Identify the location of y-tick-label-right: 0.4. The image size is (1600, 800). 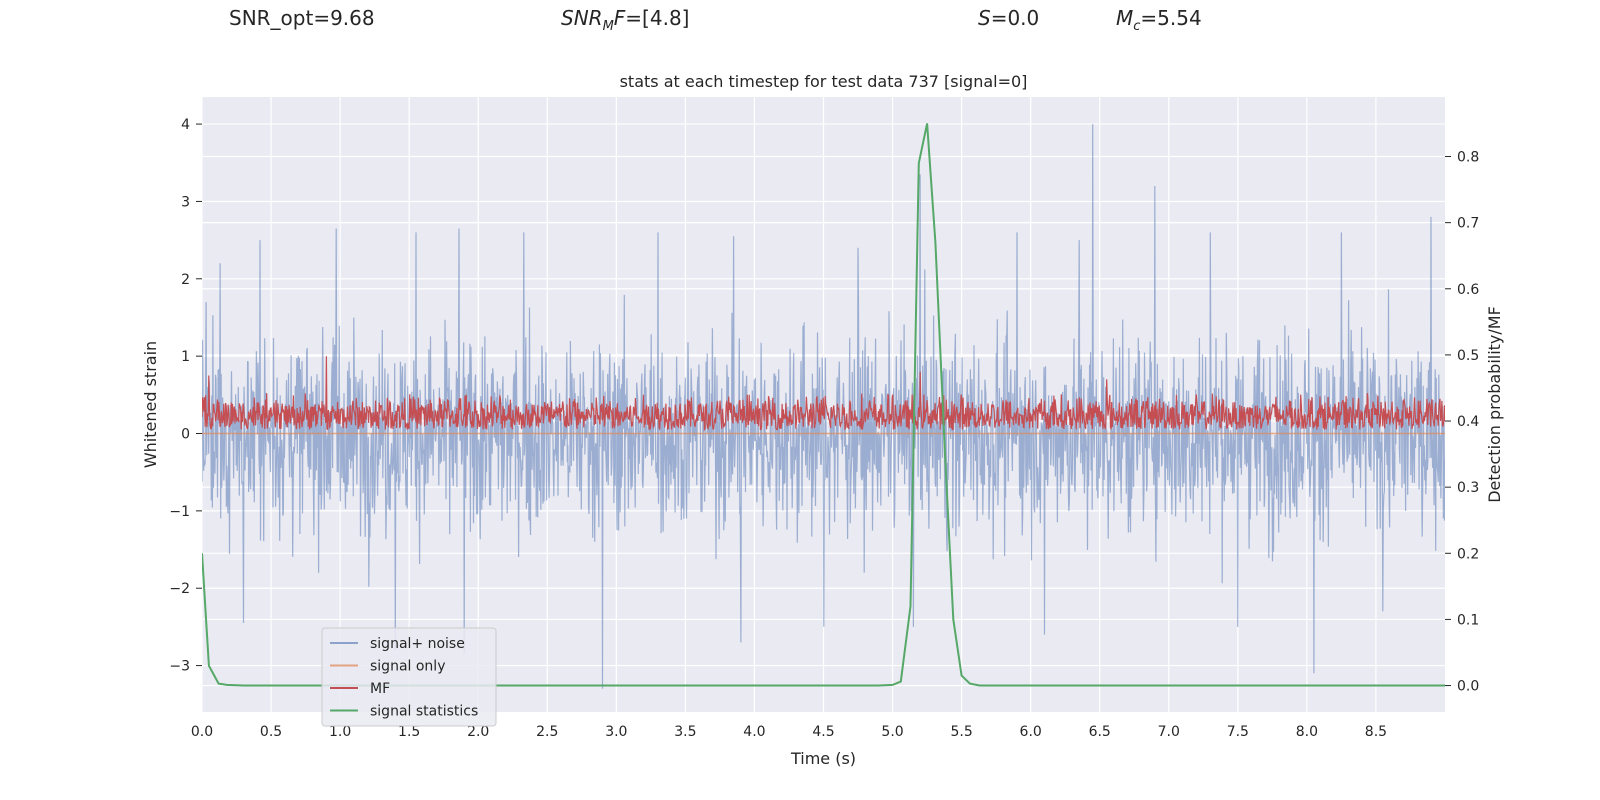
(1468, 422).